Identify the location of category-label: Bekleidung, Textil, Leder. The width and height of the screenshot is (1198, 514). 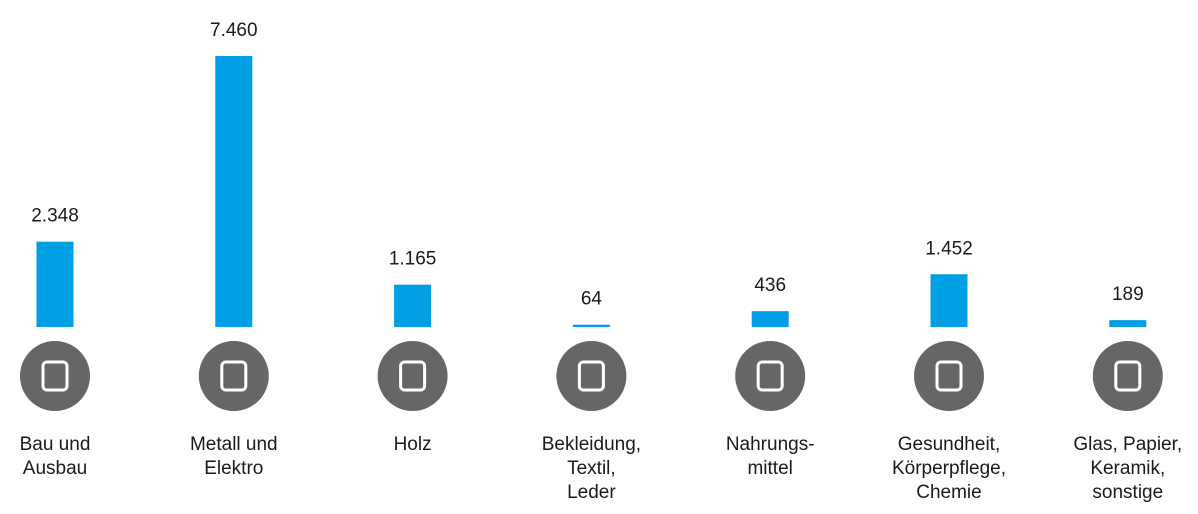
(591, 468).